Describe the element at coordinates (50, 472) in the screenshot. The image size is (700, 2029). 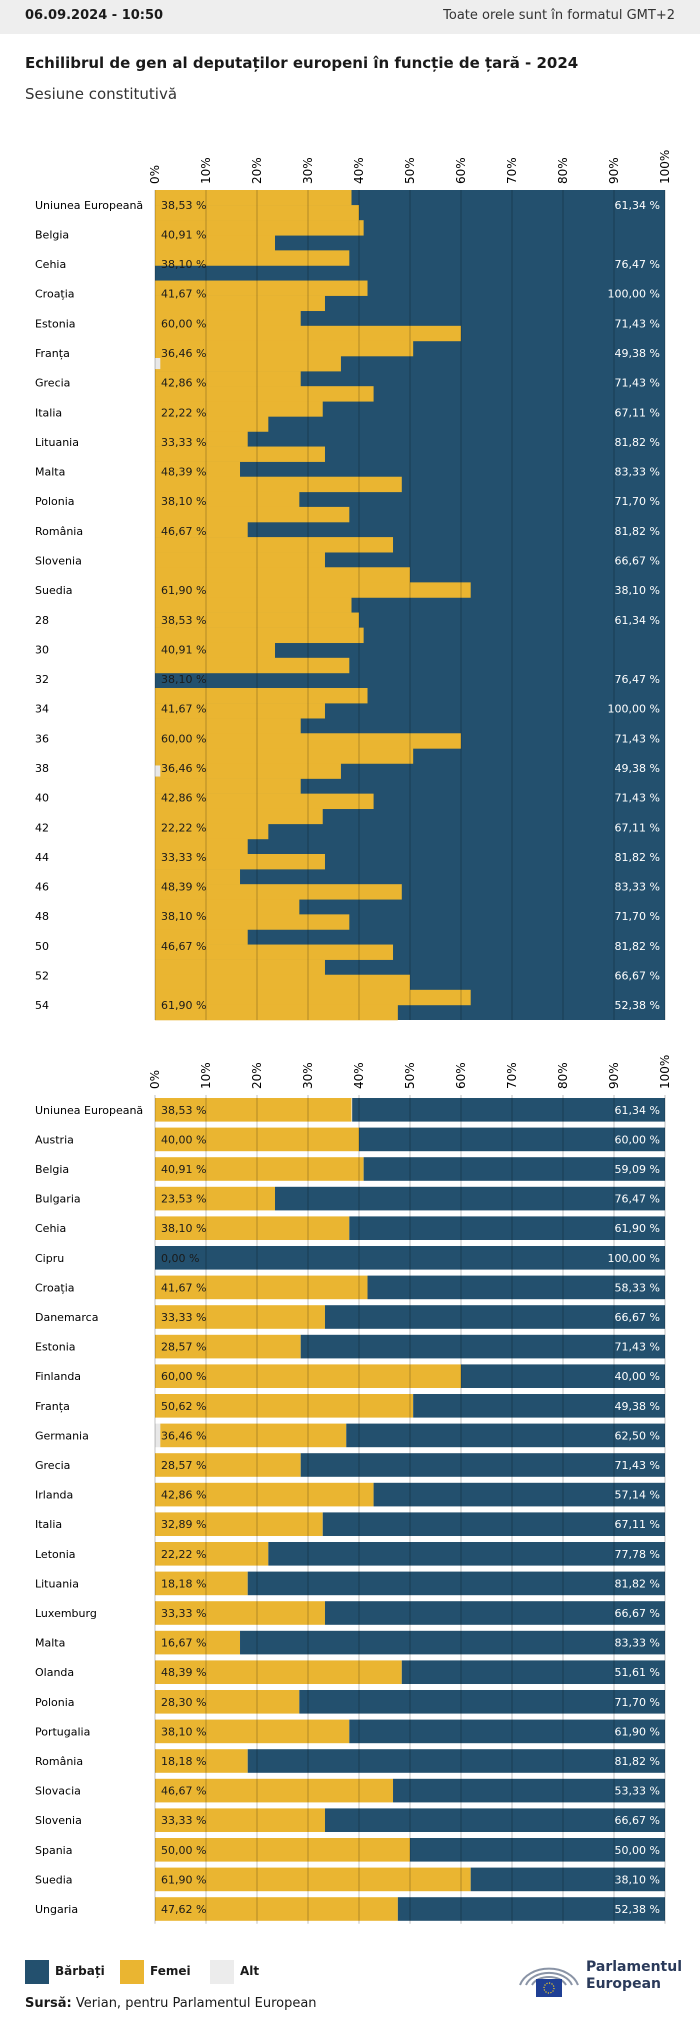
I see `chart1-category-label: Malta` at that location.